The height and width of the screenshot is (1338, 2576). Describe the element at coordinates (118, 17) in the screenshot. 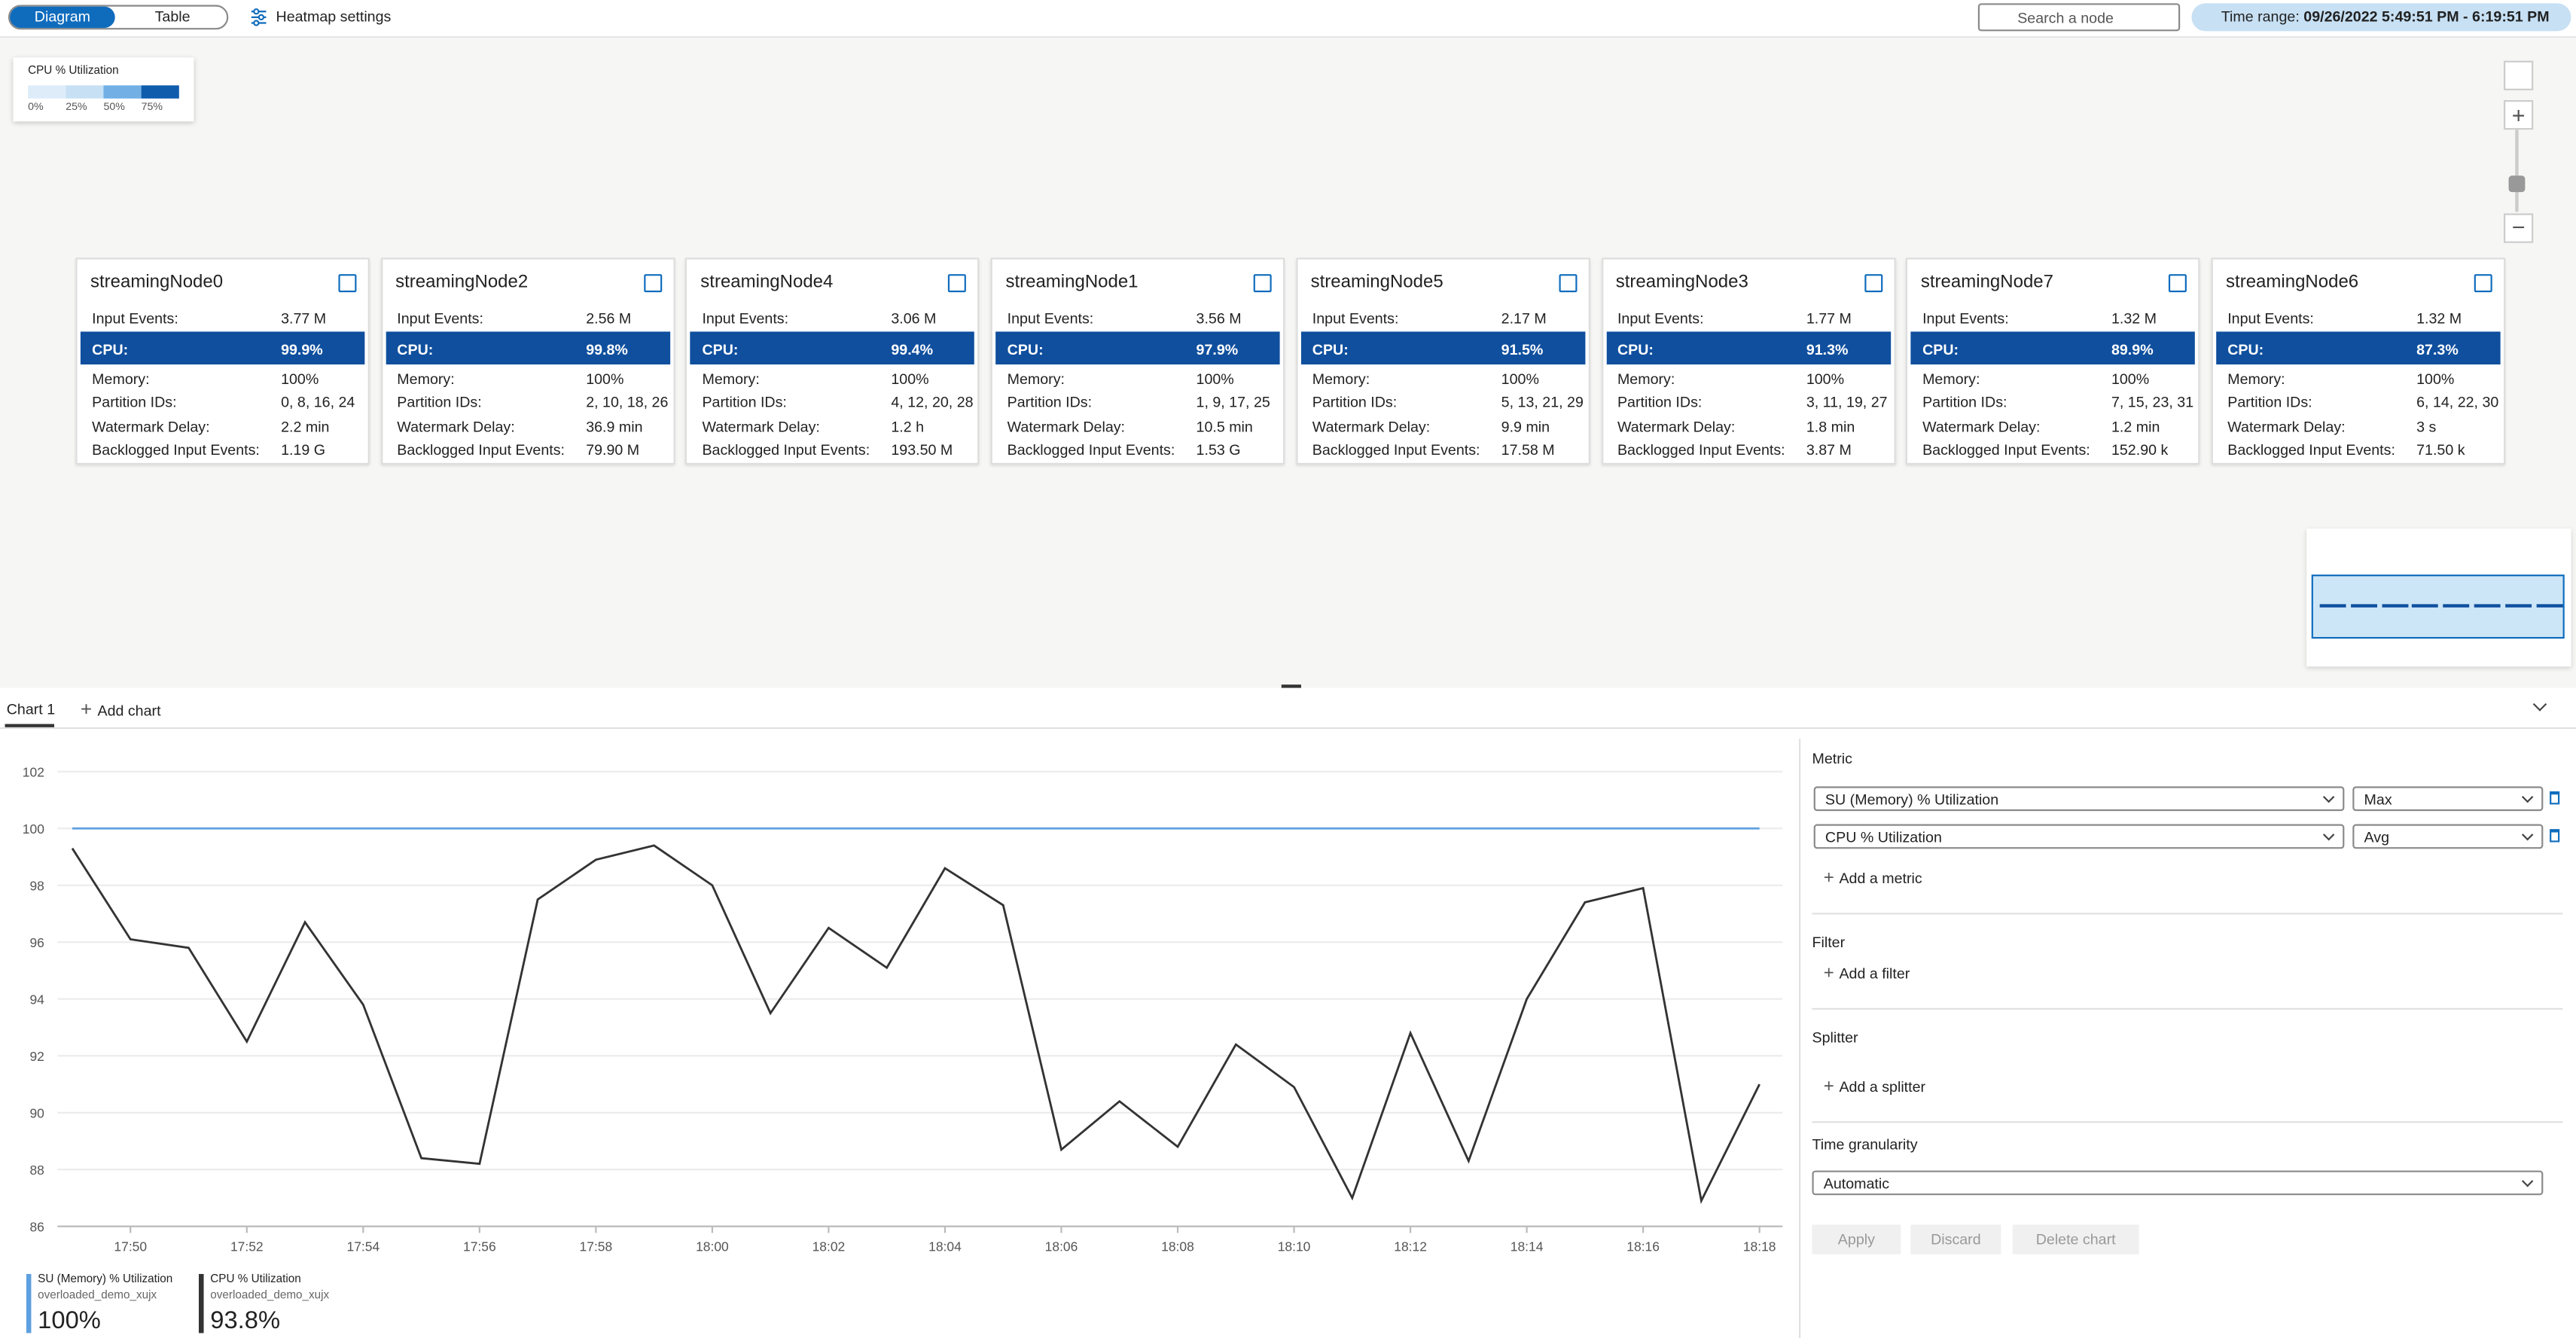

I see `view-toggle` at that location.